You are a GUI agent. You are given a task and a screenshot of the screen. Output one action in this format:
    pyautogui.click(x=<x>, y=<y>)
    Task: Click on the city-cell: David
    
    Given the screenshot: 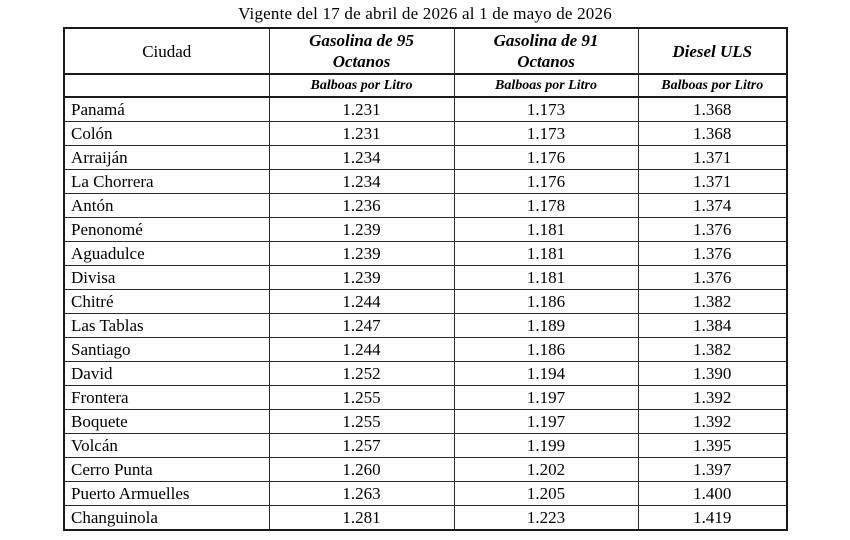 What is the action you would take?
    pyautogui.click(x=166, y=373)
    